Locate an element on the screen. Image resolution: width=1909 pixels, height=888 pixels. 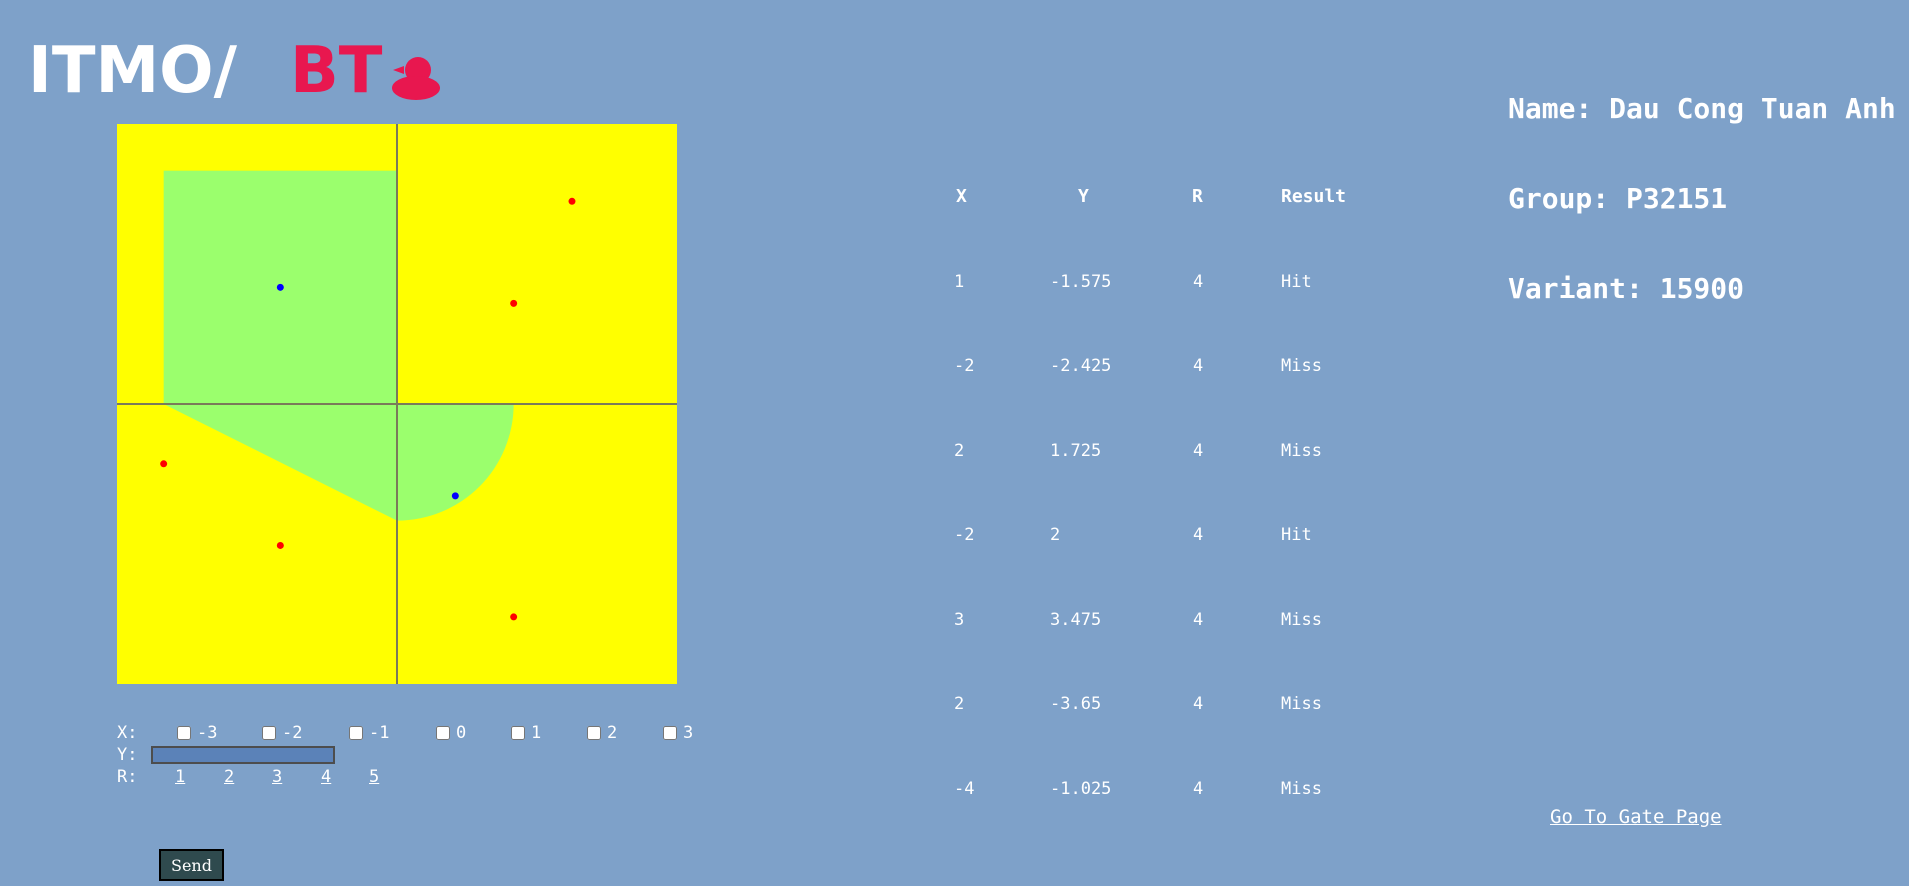
cell-x: -4 is located at coordinates (964, 789).